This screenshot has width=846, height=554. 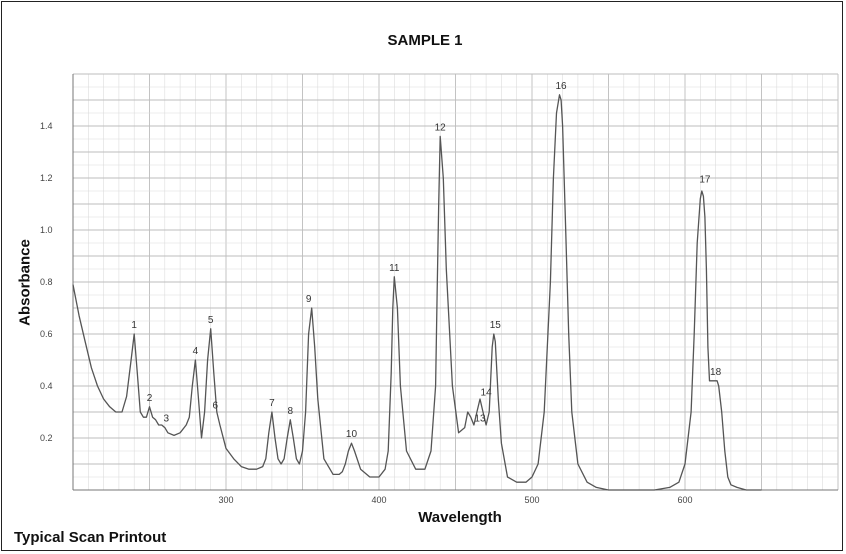 I want to click on chart-caption: Typical Scan Printout, so click(x=90, y=537).